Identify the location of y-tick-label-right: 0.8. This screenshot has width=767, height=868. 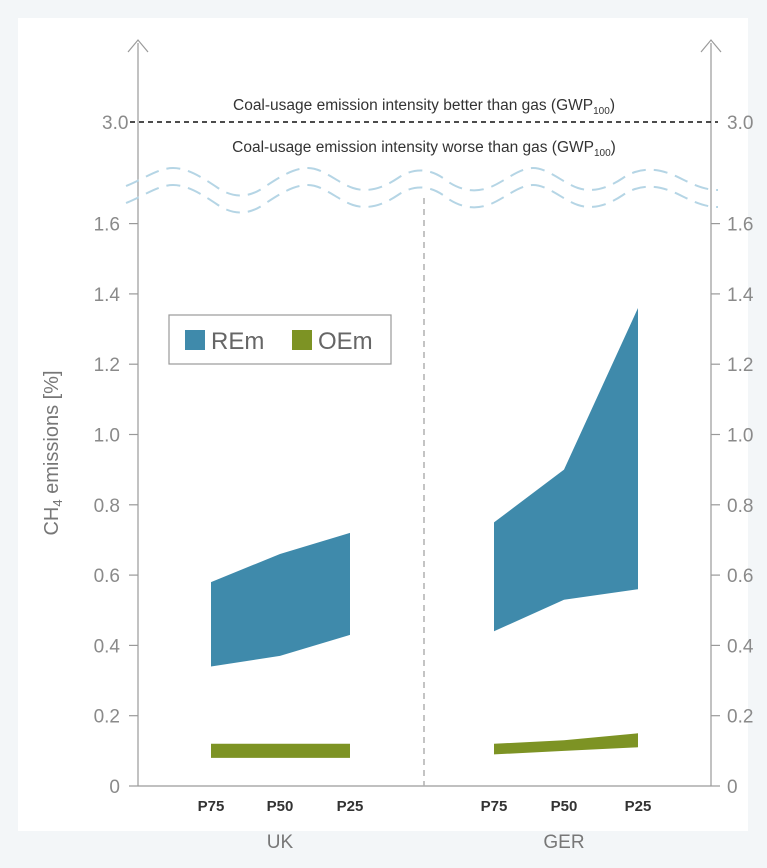
(740, 506).